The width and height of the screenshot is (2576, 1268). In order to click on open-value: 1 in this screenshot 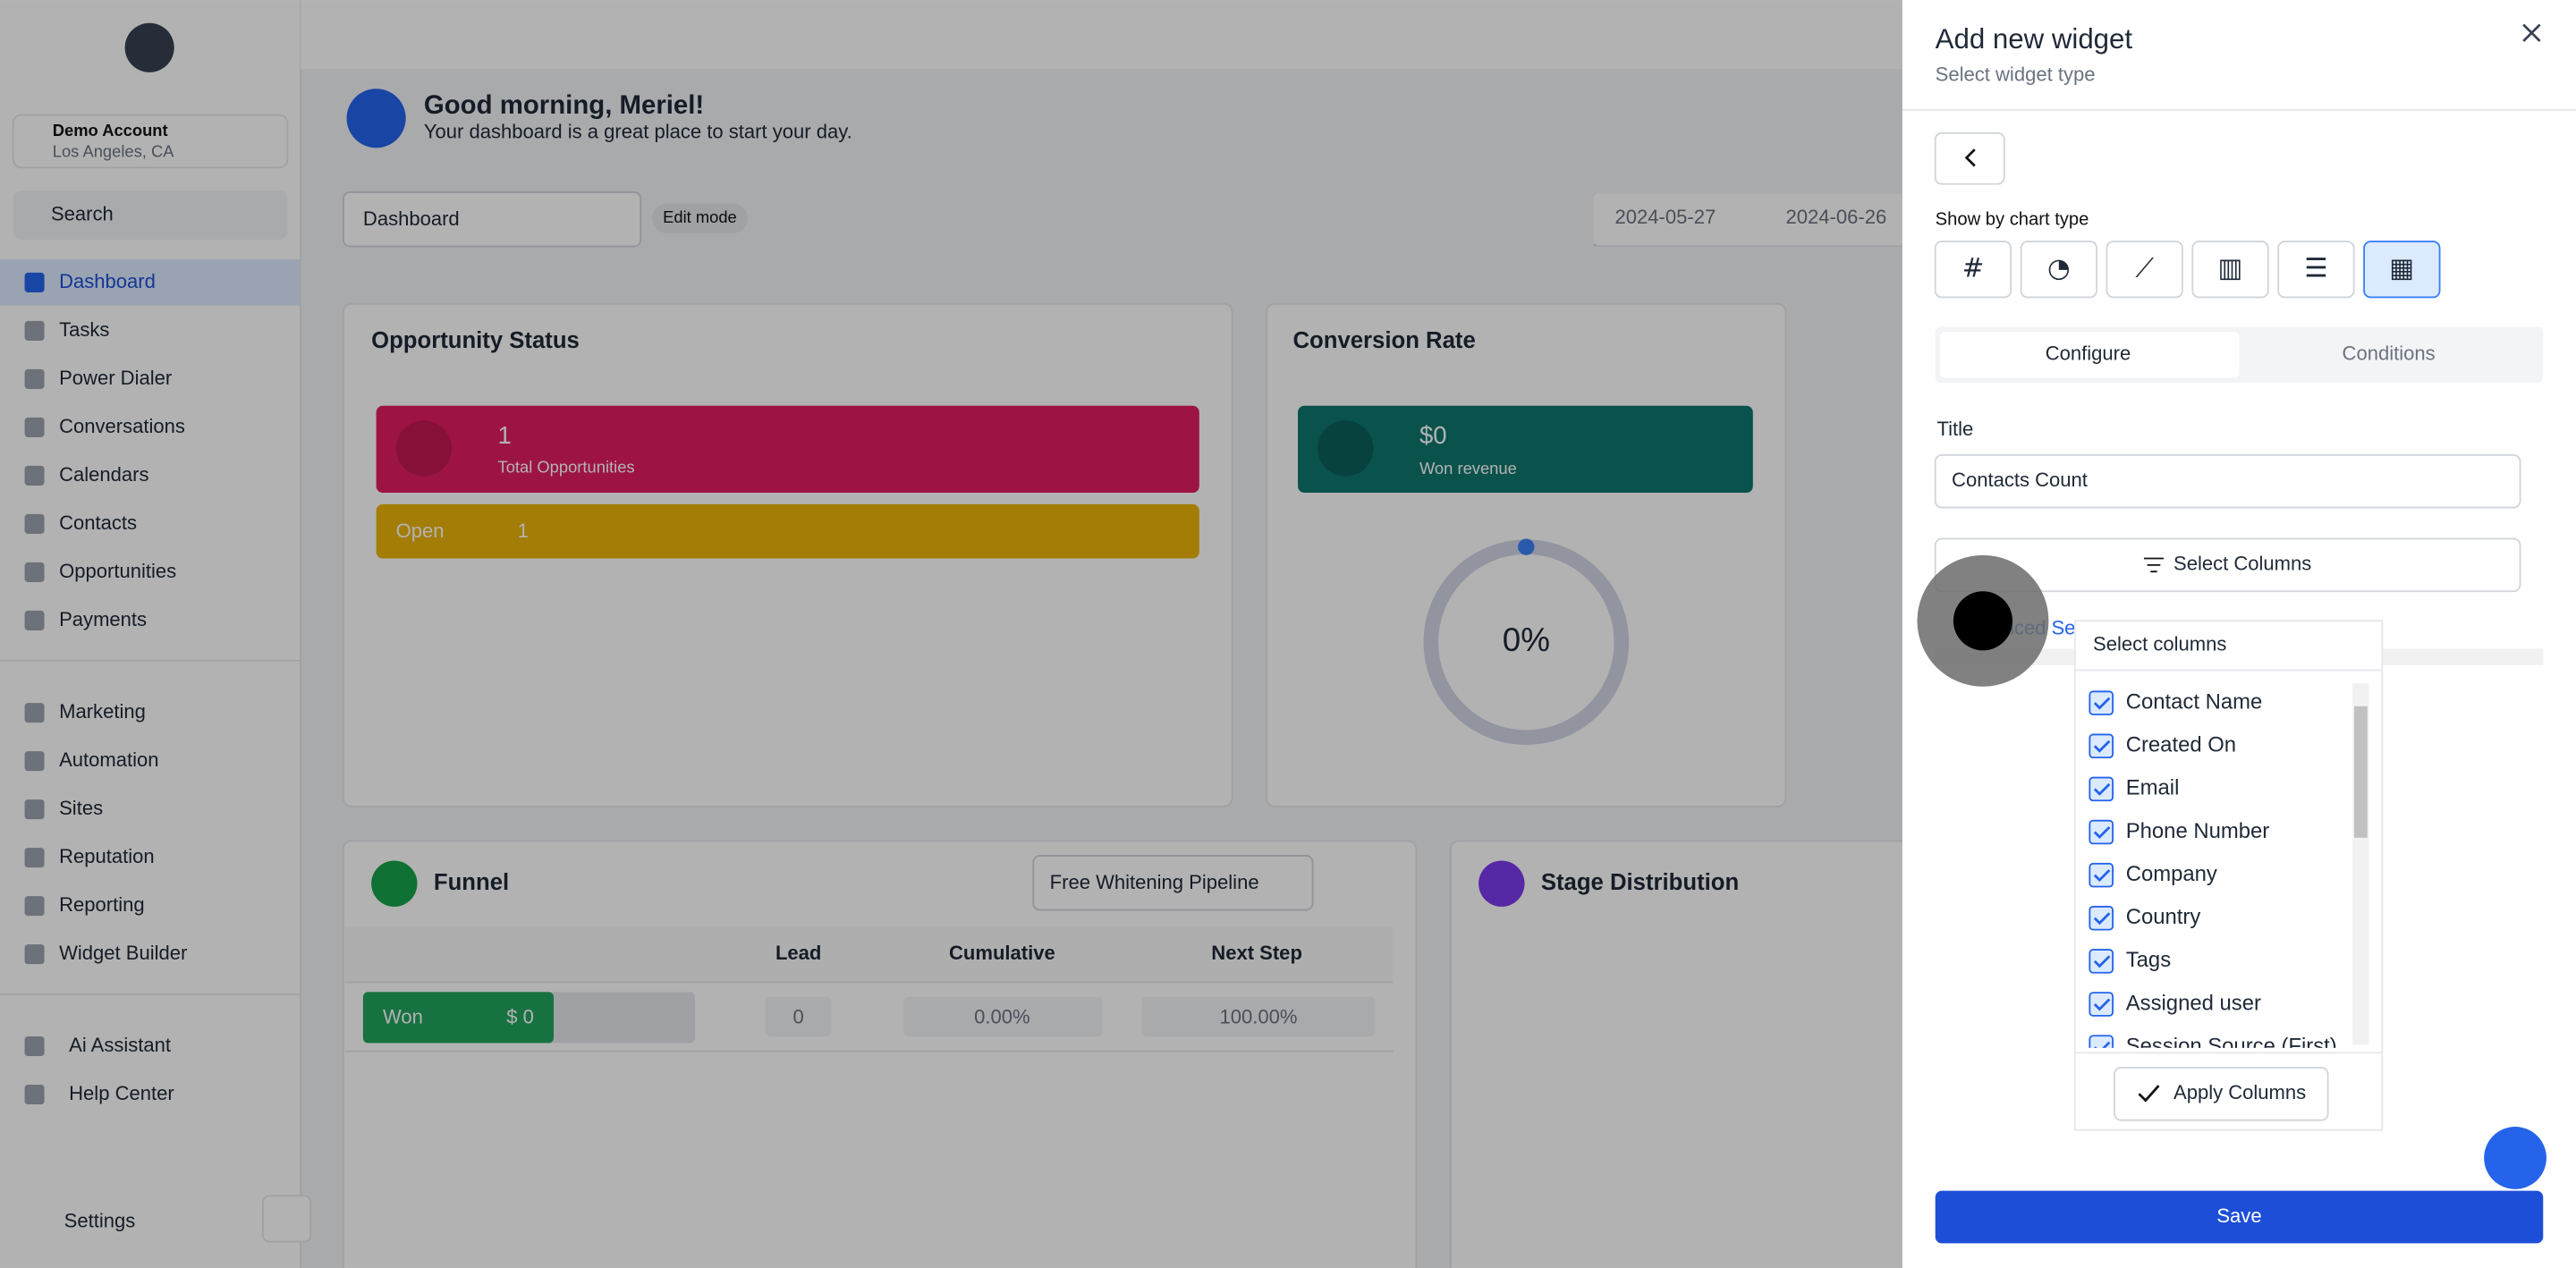, I will do `click(523, 531)`.